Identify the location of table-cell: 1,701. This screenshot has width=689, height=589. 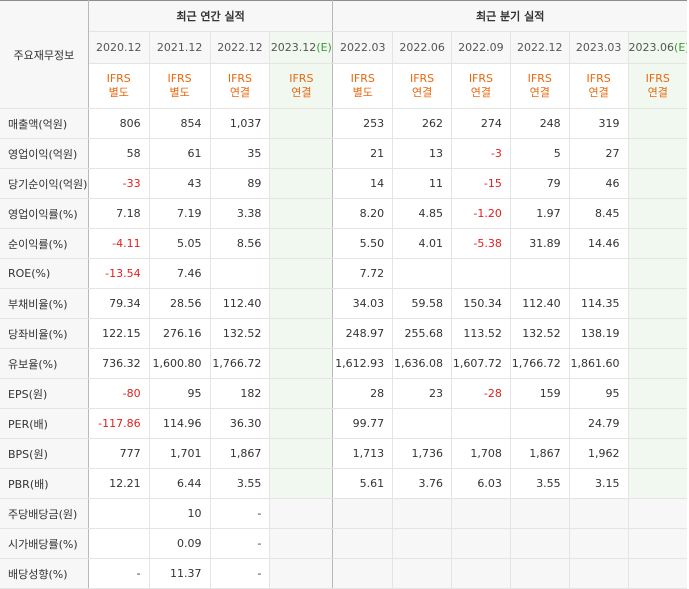
(179, 453).